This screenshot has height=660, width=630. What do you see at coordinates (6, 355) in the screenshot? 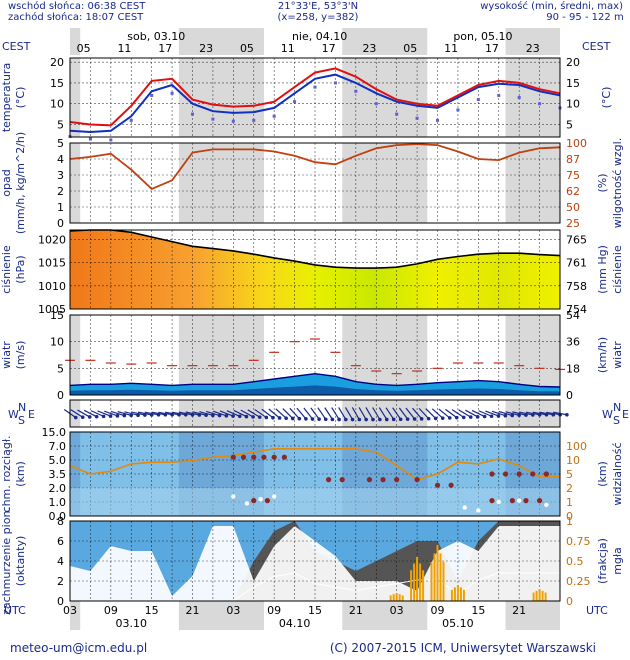
I see `wind-axis-label-left: wiatr` at bounding box center [6, 355].